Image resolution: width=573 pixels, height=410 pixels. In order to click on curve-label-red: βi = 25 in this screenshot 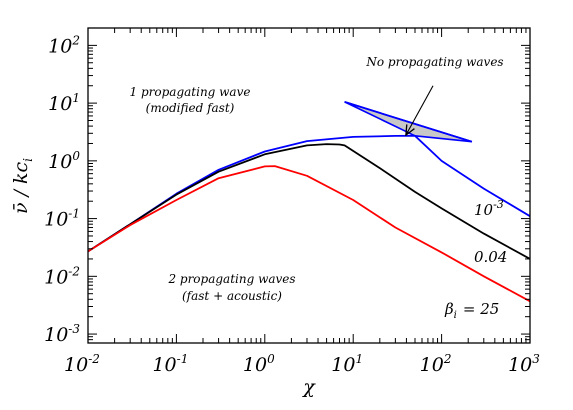, I will do `click(471, 310)`.